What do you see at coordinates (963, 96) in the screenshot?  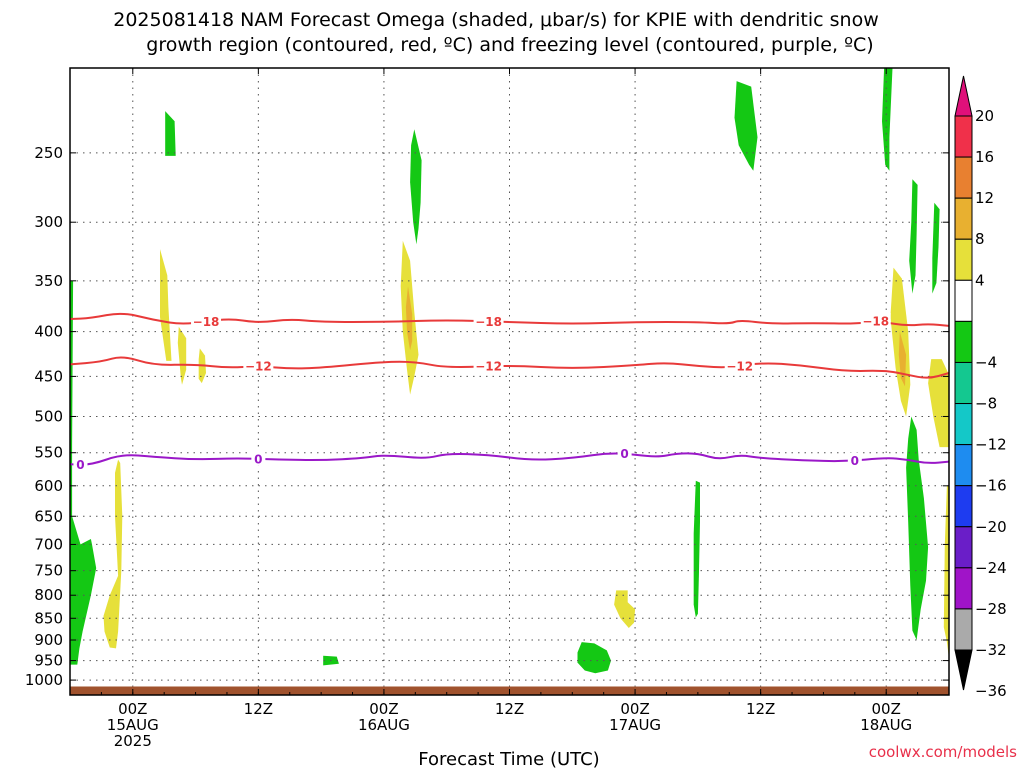 I see `colorbar-top-arrow` at bounding box center [963, 96].